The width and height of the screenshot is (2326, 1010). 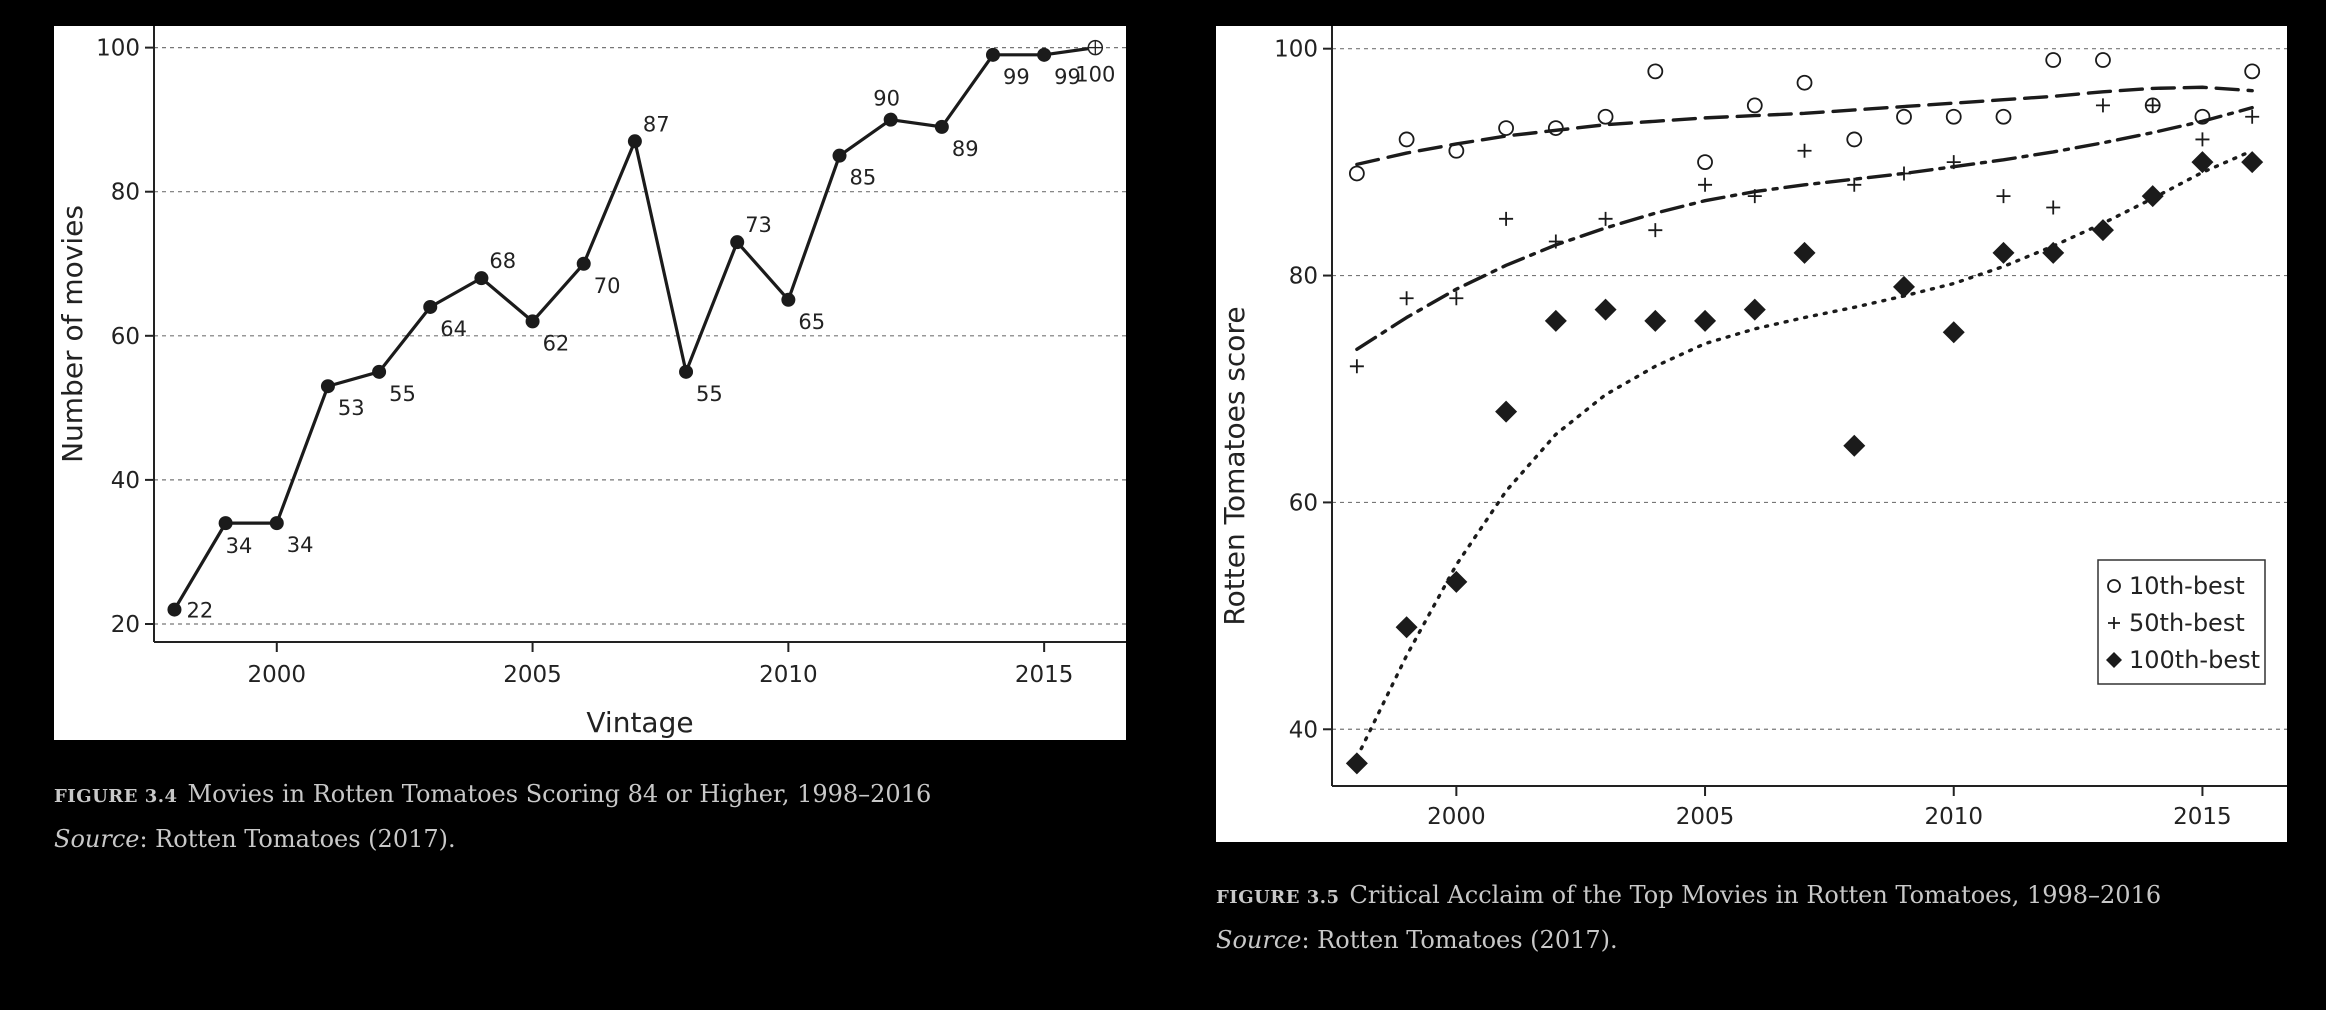 What do you see at coordinates (1278, 897) in the screenshot?
I see `figure-number: FIGURE 3.5` at bounding box center [1278, 897].